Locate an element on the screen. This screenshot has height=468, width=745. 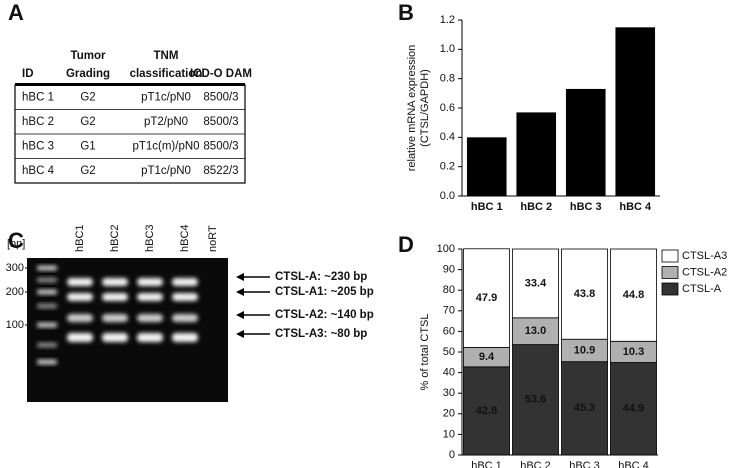
y-tick-label: 80 is located at coordinates (449, 290).